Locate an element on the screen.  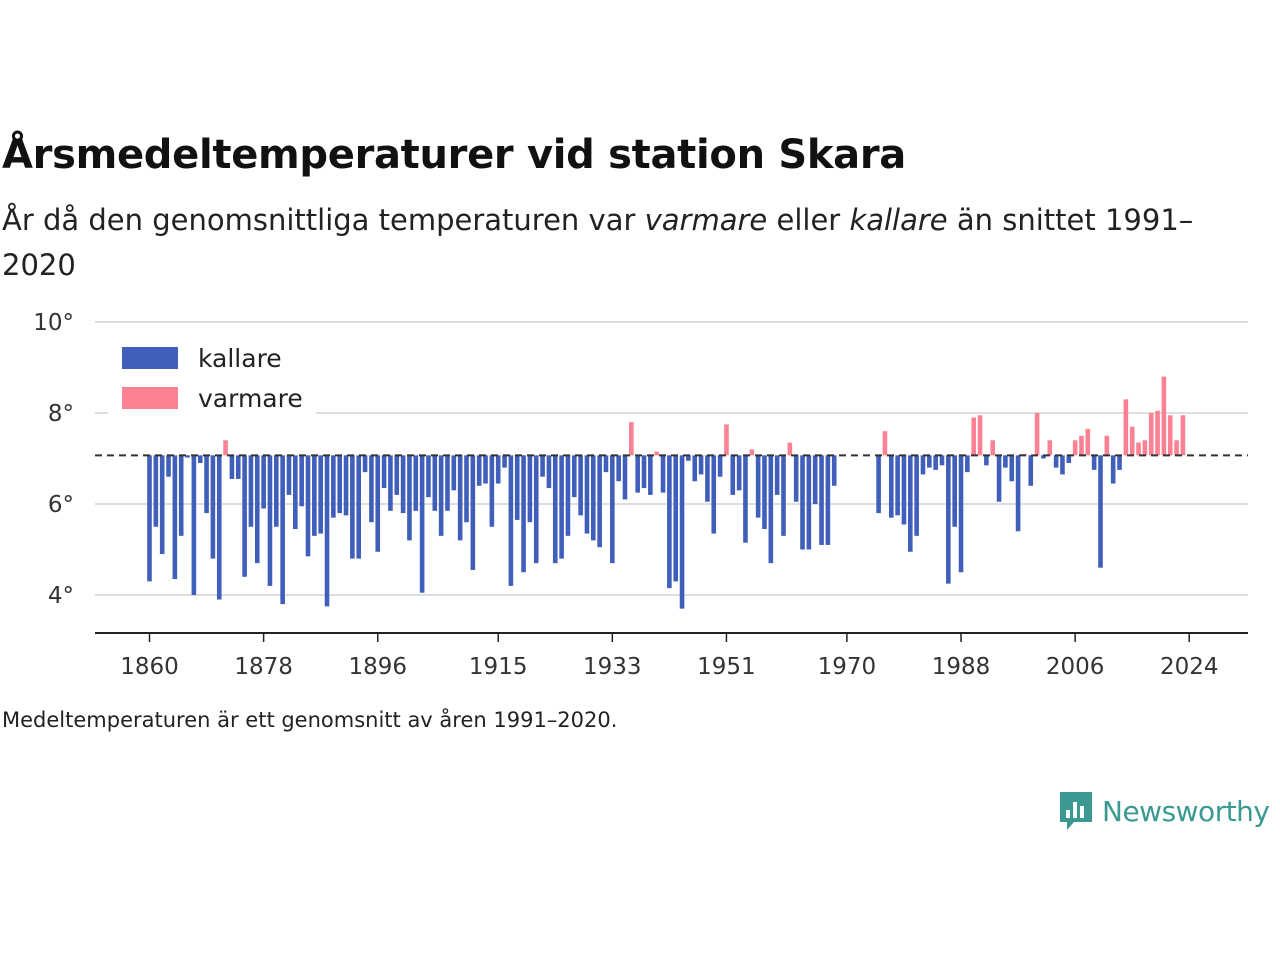
bar-1912 is located at coordinates (479, 470).